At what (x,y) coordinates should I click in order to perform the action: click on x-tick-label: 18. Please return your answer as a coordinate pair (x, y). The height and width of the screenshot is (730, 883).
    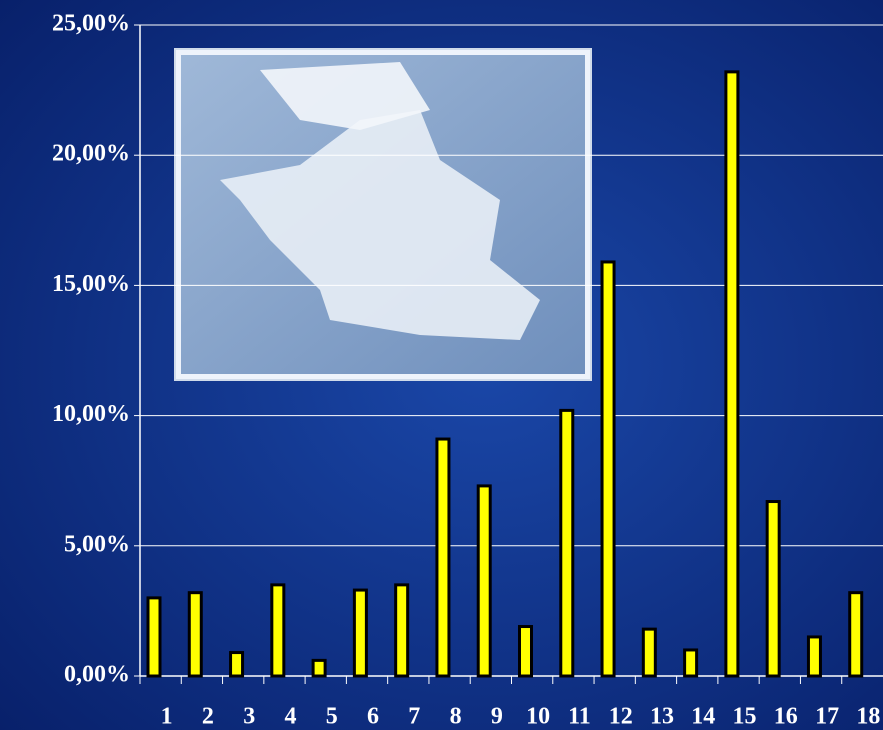
    Looking at the image, I should click on (868, 717).